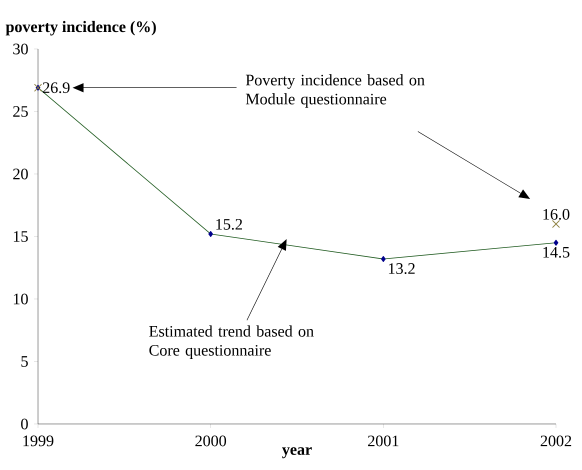 This screenshot has height=470, width=582. What do you see at coordinates (56, 88) in the screenshot?
I see `data-label: 26.9` at bounding box center [56, 88].